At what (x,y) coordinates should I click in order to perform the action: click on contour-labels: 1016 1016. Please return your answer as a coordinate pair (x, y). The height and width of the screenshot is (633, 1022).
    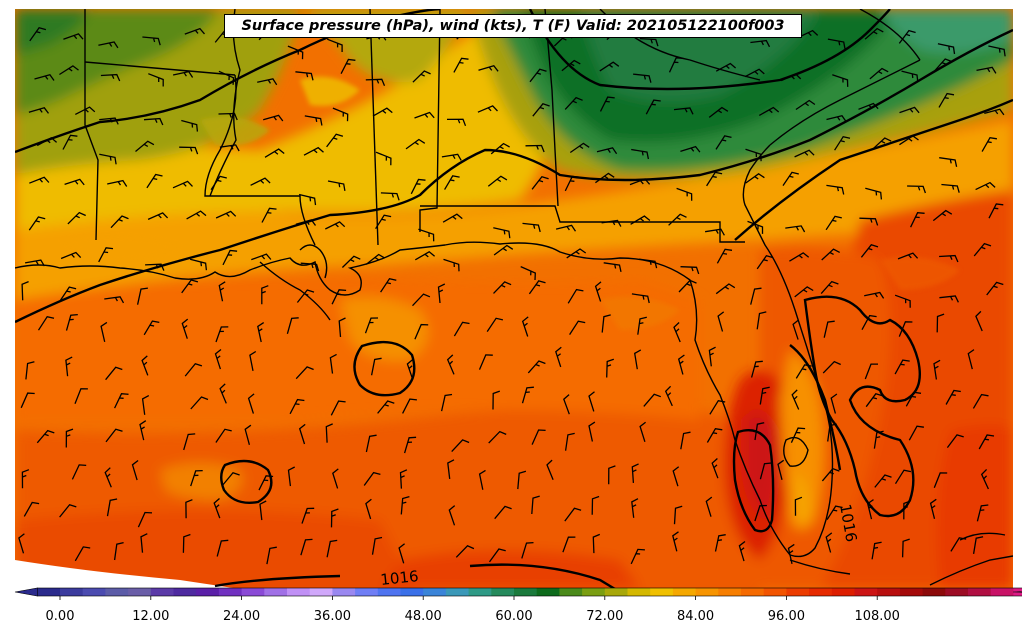
    Looking at the image, I should click on (620, 546).